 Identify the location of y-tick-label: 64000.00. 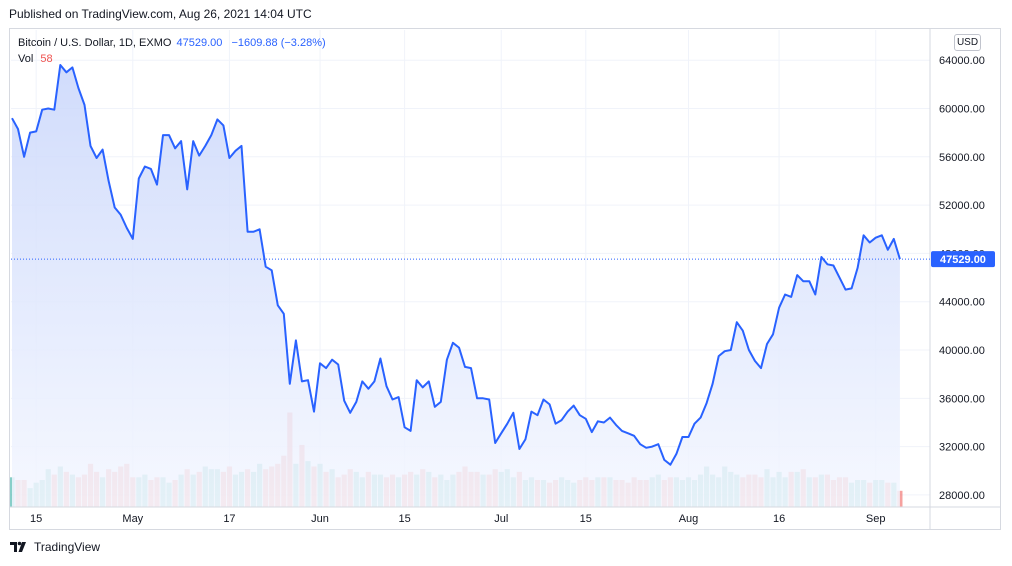
(962, 61).